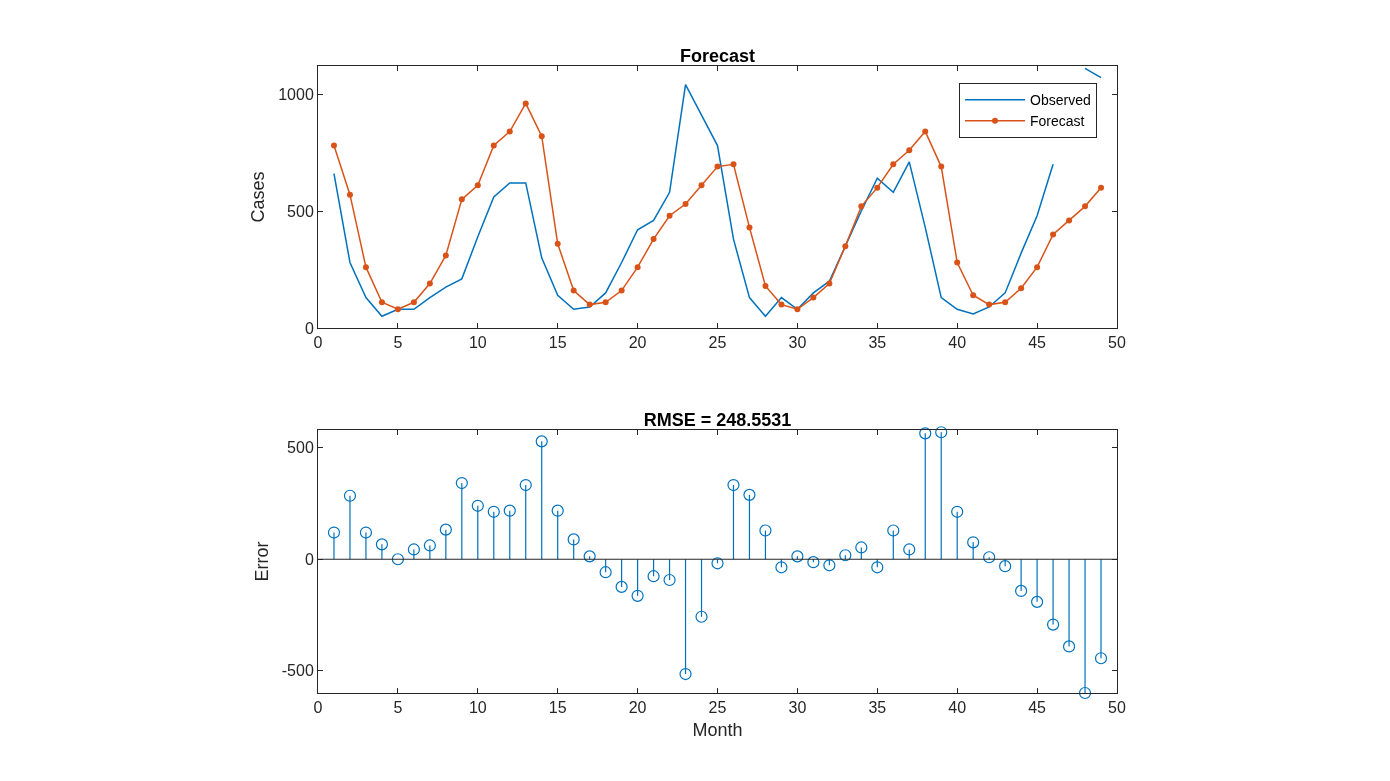 The height and width of the screenshot is (781, 1390). I want to click on y-axis-title: Cases, so click(258, 197).